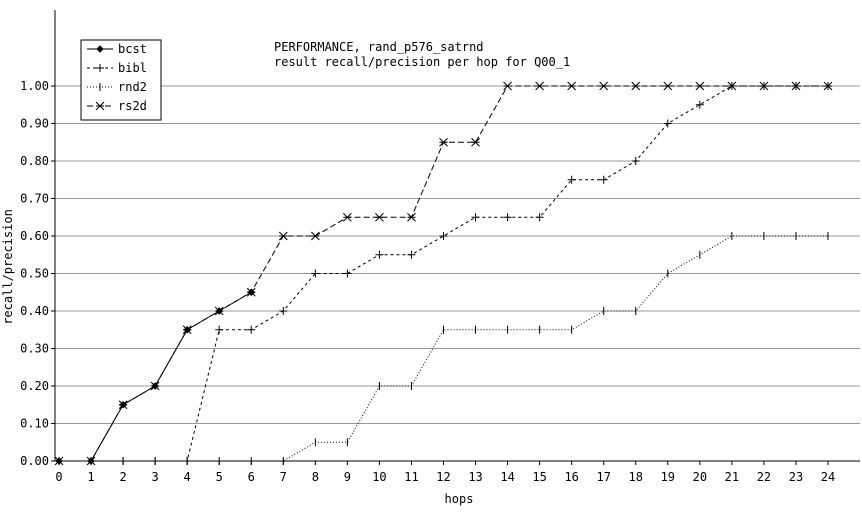 The width and height of the screenshot is (862, 520). Describe the element at coordinates (379, 477) in the screenshot. I see `x-tick-label: 10` at that location.